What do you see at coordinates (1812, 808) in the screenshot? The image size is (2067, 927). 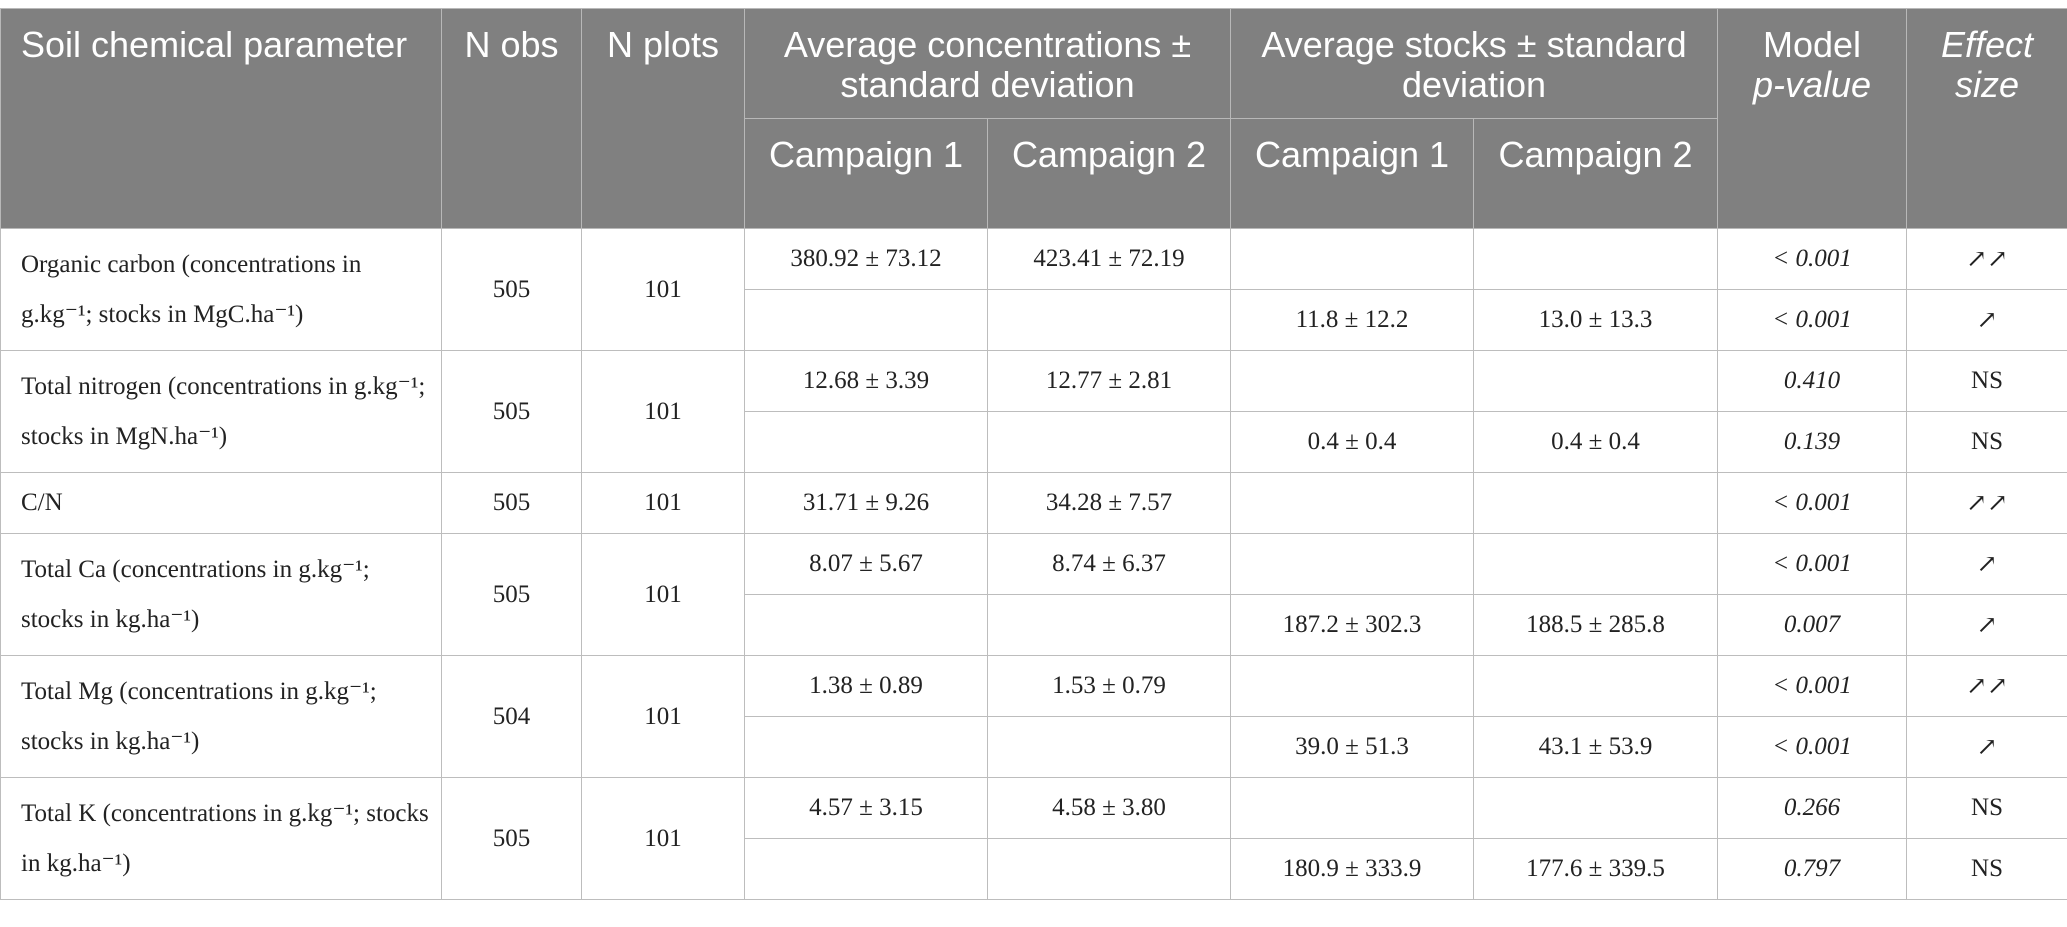 I see `pvalue-cell: 0.266` at bounding box center [1812, 808].